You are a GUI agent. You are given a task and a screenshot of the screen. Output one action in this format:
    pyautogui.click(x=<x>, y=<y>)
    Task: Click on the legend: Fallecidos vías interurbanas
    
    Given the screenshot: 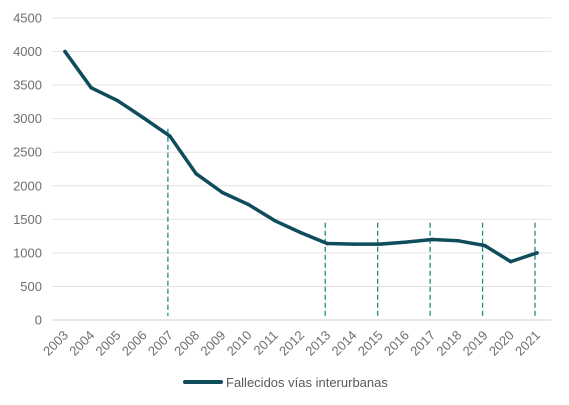 What is the action you would take?
    pyautogui.click(x=285, y=382)
    